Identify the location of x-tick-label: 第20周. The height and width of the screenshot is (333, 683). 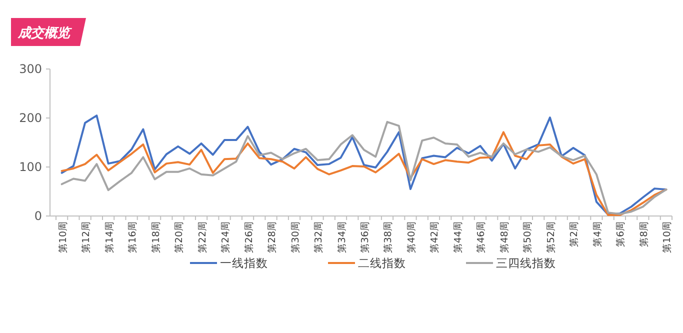
(179, 237).